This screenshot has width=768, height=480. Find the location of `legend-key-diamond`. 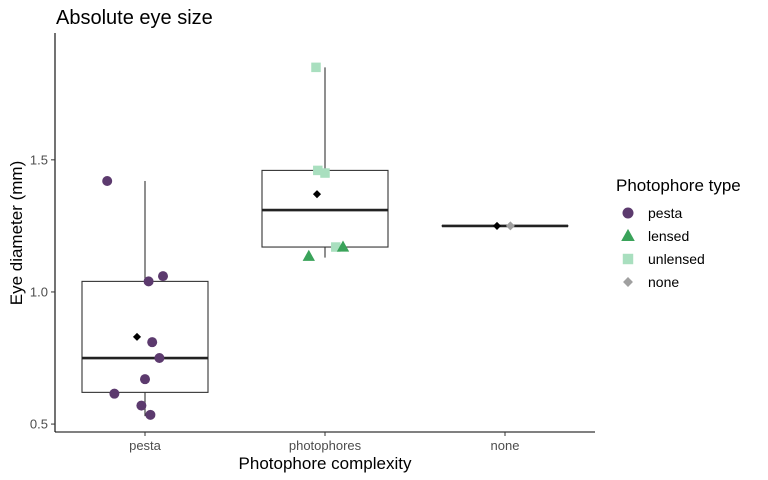

legend-key-diamond is located at coordinates (628, 282).